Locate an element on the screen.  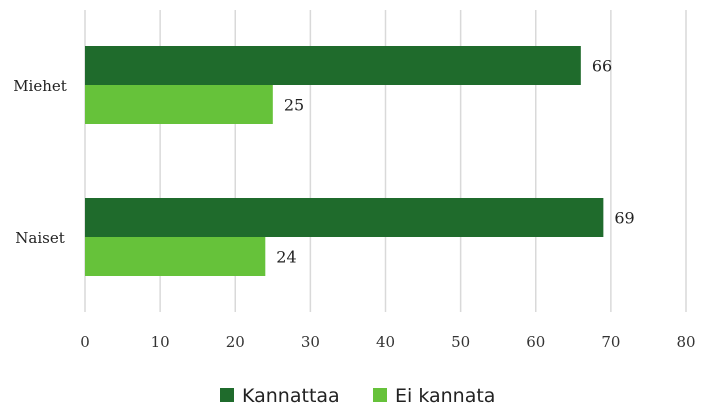
bar-kannattaa-miehet is located at coordinates (333, 65).